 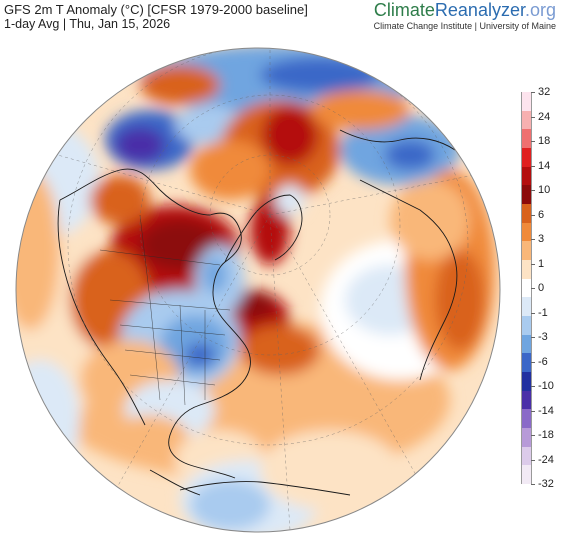 I want to click on colorbar-label: 3, so click(x=541, y=239).